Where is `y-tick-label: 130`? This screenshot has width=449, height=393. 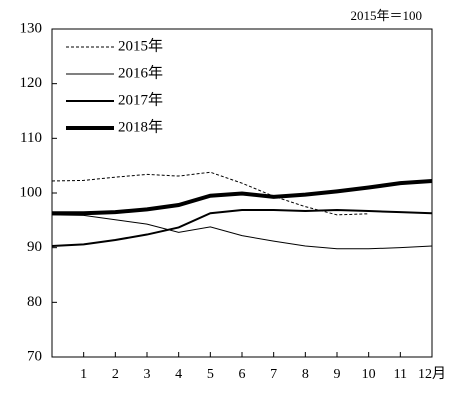
y-tick-label: 130 is located at coordinates (31, 28).